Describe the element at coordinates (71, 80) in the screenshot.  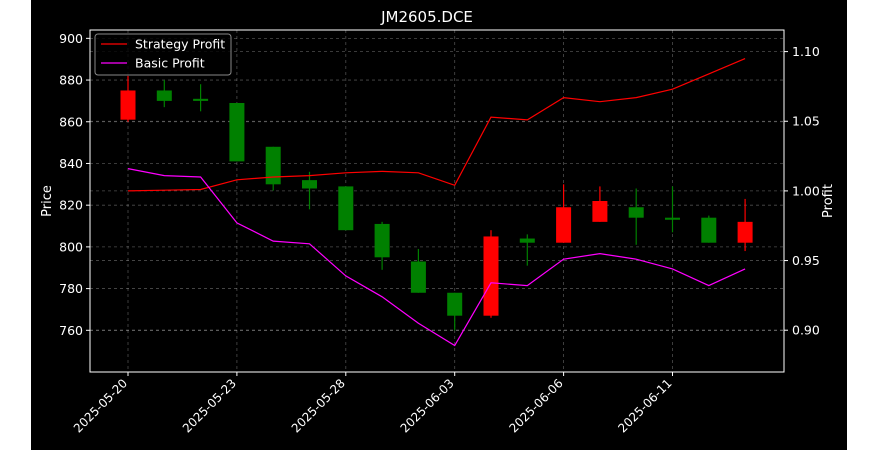
I see `y-tick-label-left: 880` at that location.